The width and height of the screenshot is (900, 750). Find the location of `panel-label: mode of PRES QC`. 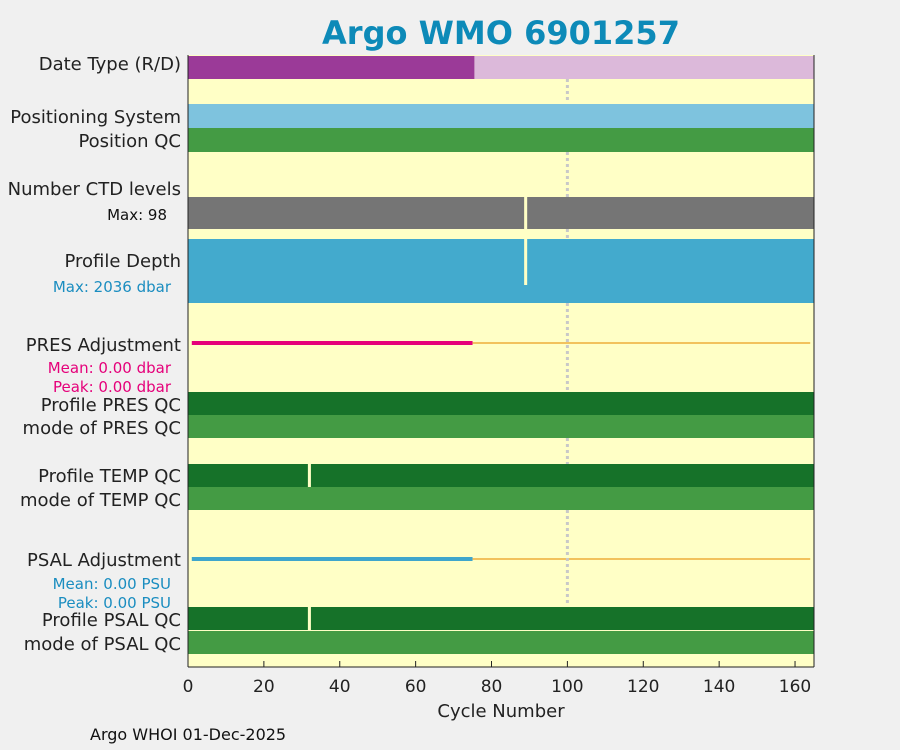

panel-label: mode of PRES QC is located at coordinates (102, 428).